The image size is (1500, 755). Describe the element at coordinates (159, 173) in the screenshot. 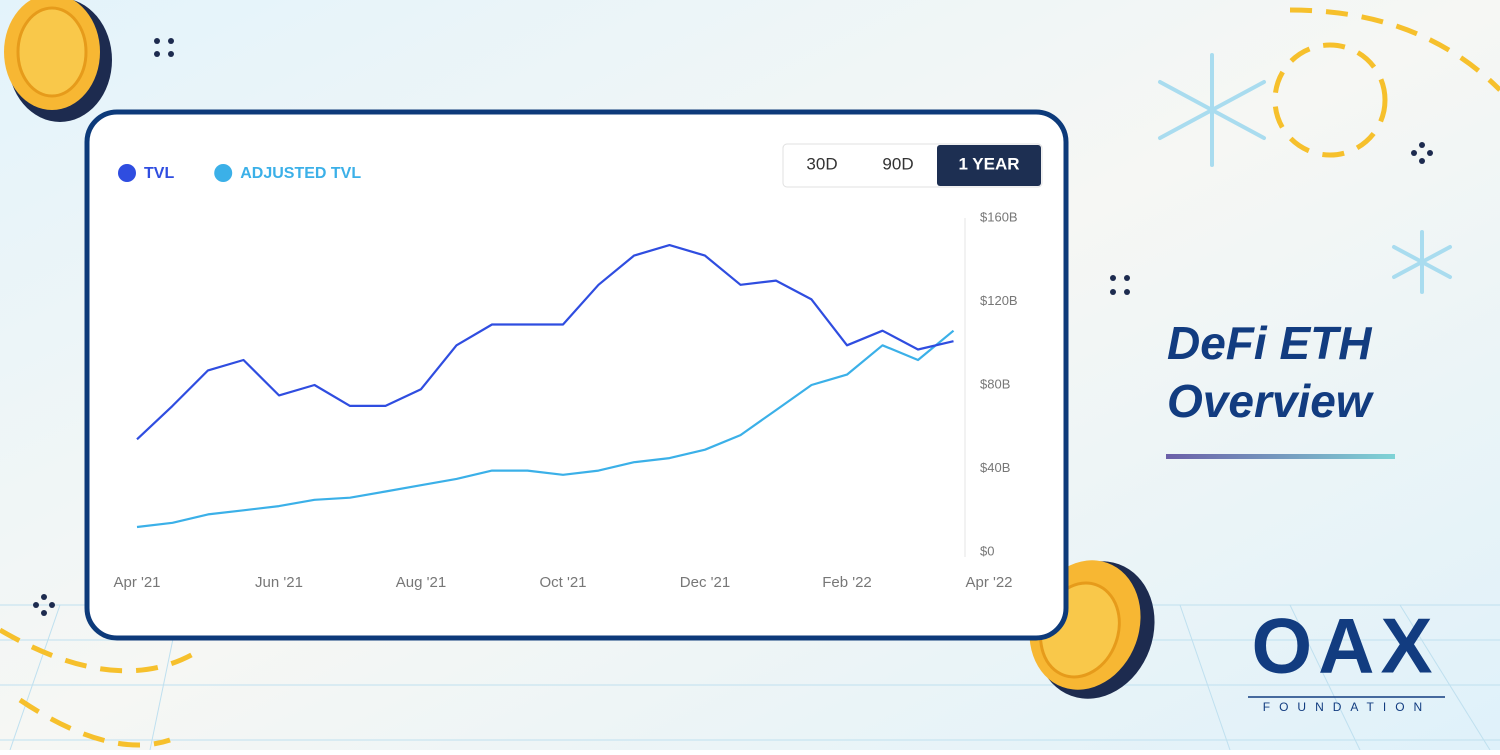

I see `legend-label: TVL` at that location.